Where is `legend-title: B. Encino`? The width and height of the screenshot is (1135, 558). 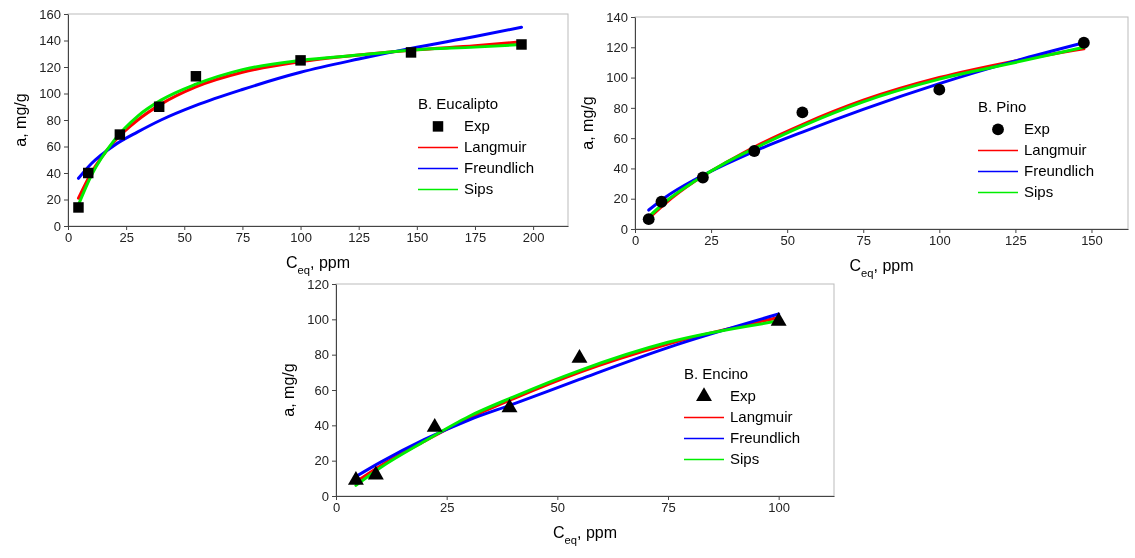 legend-title: B. Encino is located at coordinates (716, 374).